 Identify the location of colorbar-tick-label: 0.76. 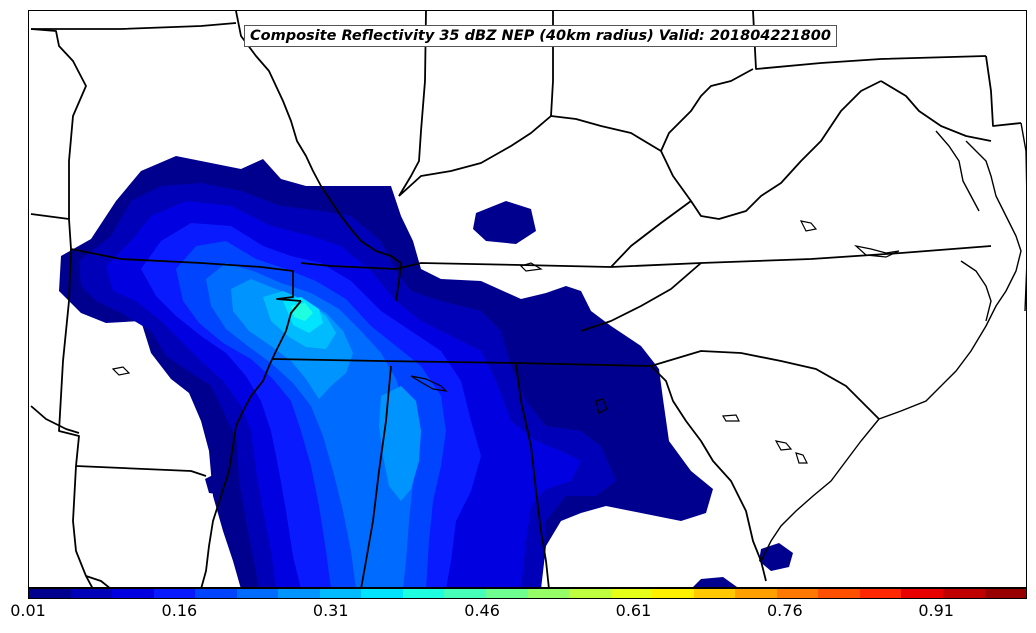
(785, 610).